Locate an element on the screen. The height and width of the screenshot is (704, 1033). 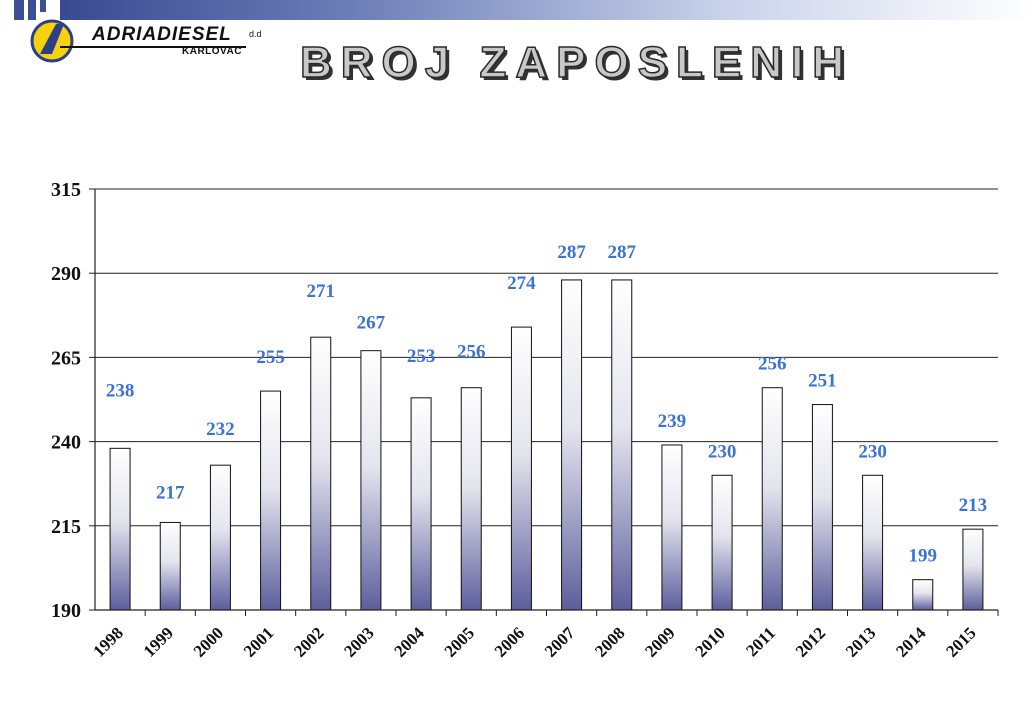
data-label: 253 is located at coordinates (421, 356).